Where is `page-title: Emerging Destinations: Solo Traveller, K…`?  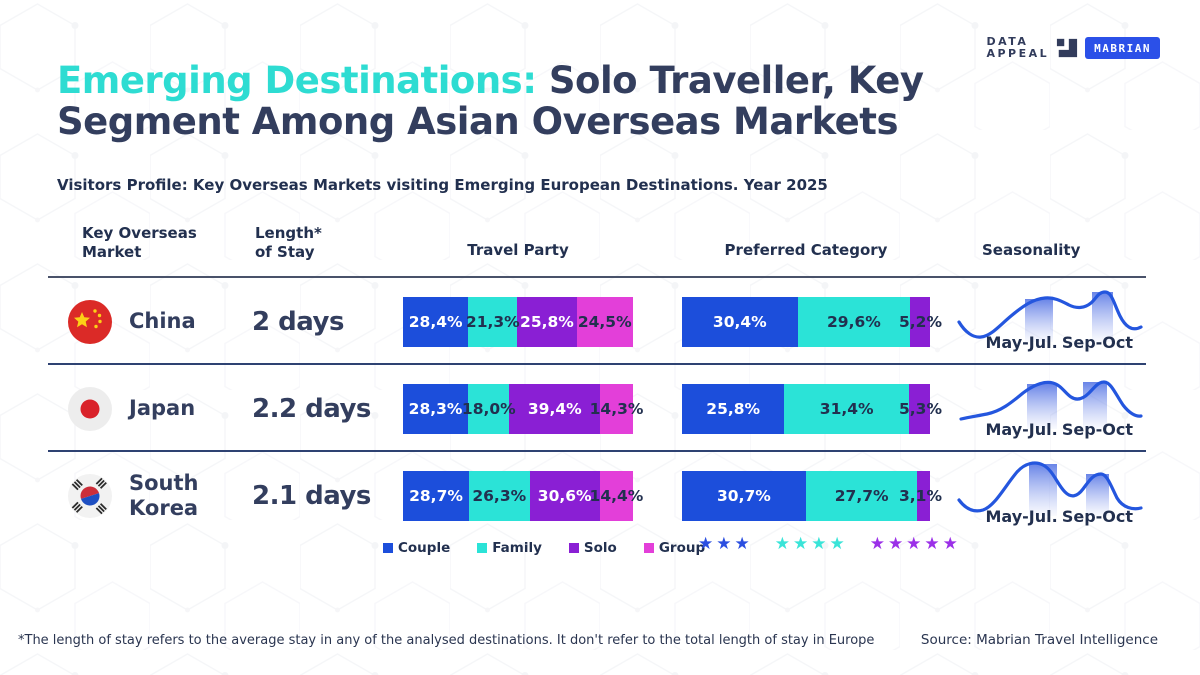 page-title: Emerging Destinations: Solo Traveller, K… is located at coordinates (532, 101).